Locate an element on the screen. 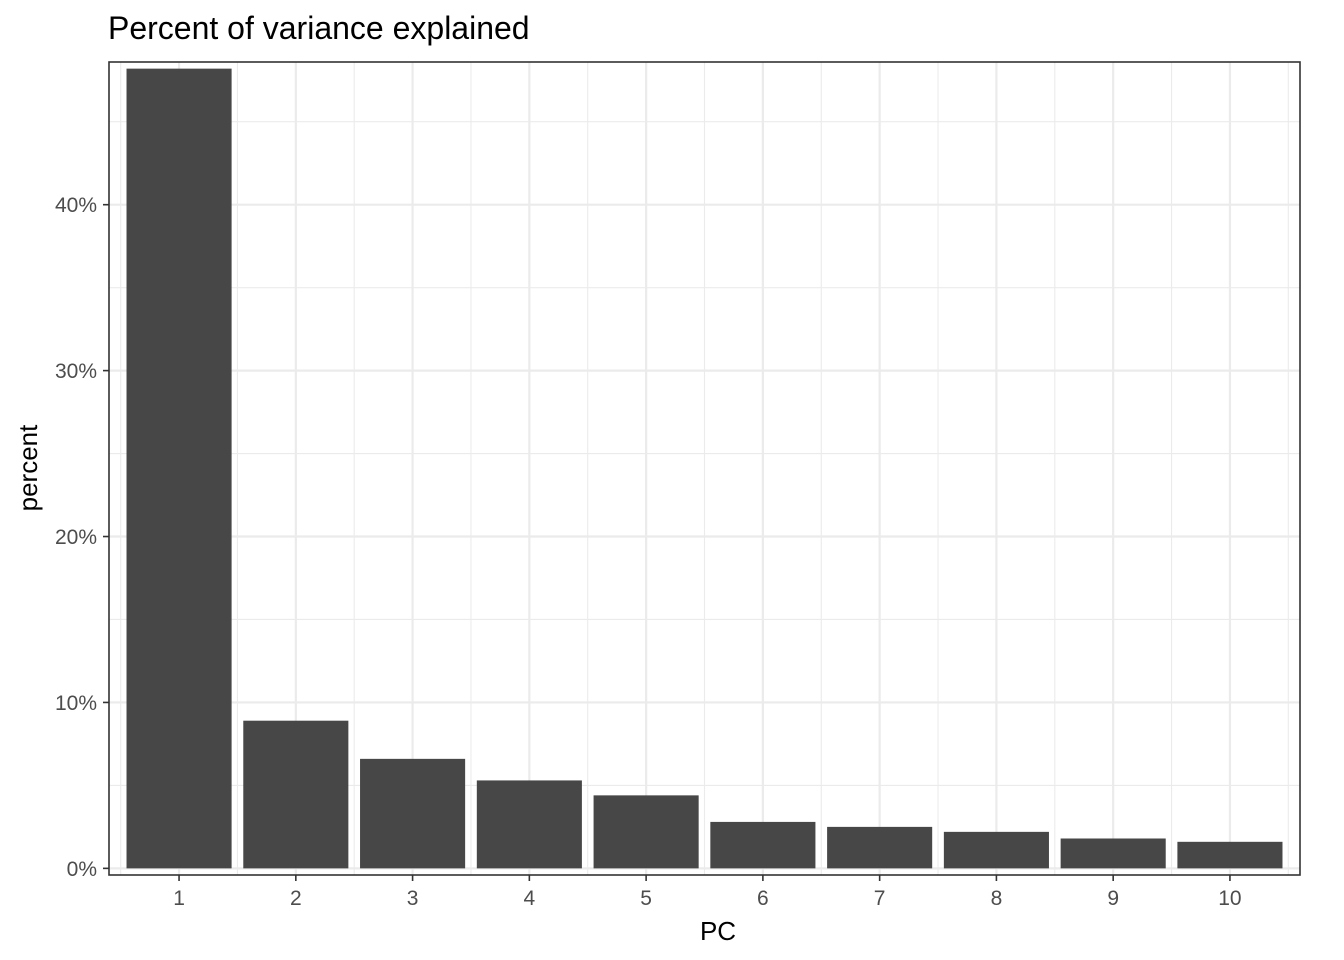  x-tick-label: 9 is located at coordinates (1113, 898).